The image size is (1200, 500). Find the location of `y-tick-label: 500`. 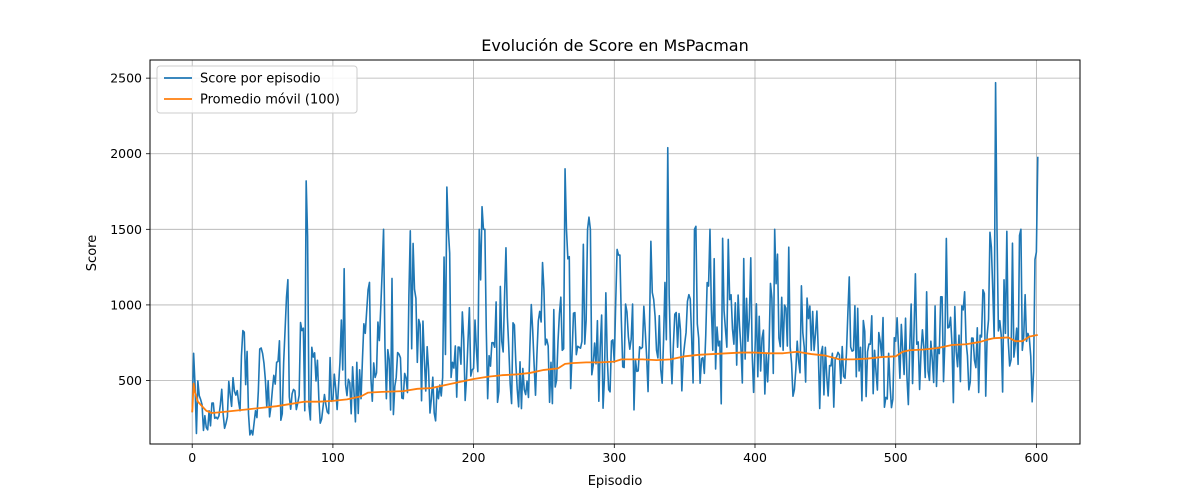

y-tick-label: 500 is located at coordinates (130, 380).